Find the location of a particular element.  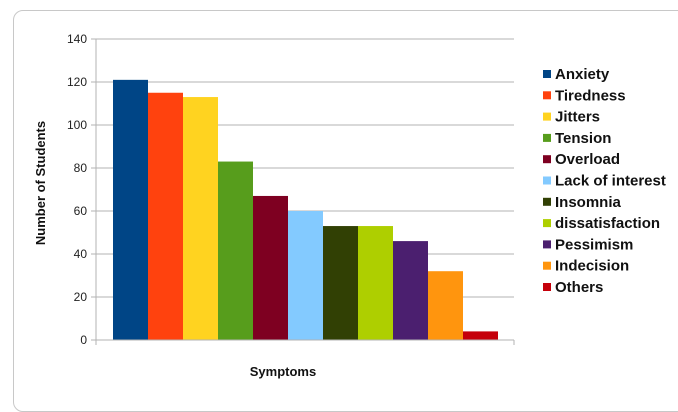

legend-item: Jitters is located at coordinates (571, 117).